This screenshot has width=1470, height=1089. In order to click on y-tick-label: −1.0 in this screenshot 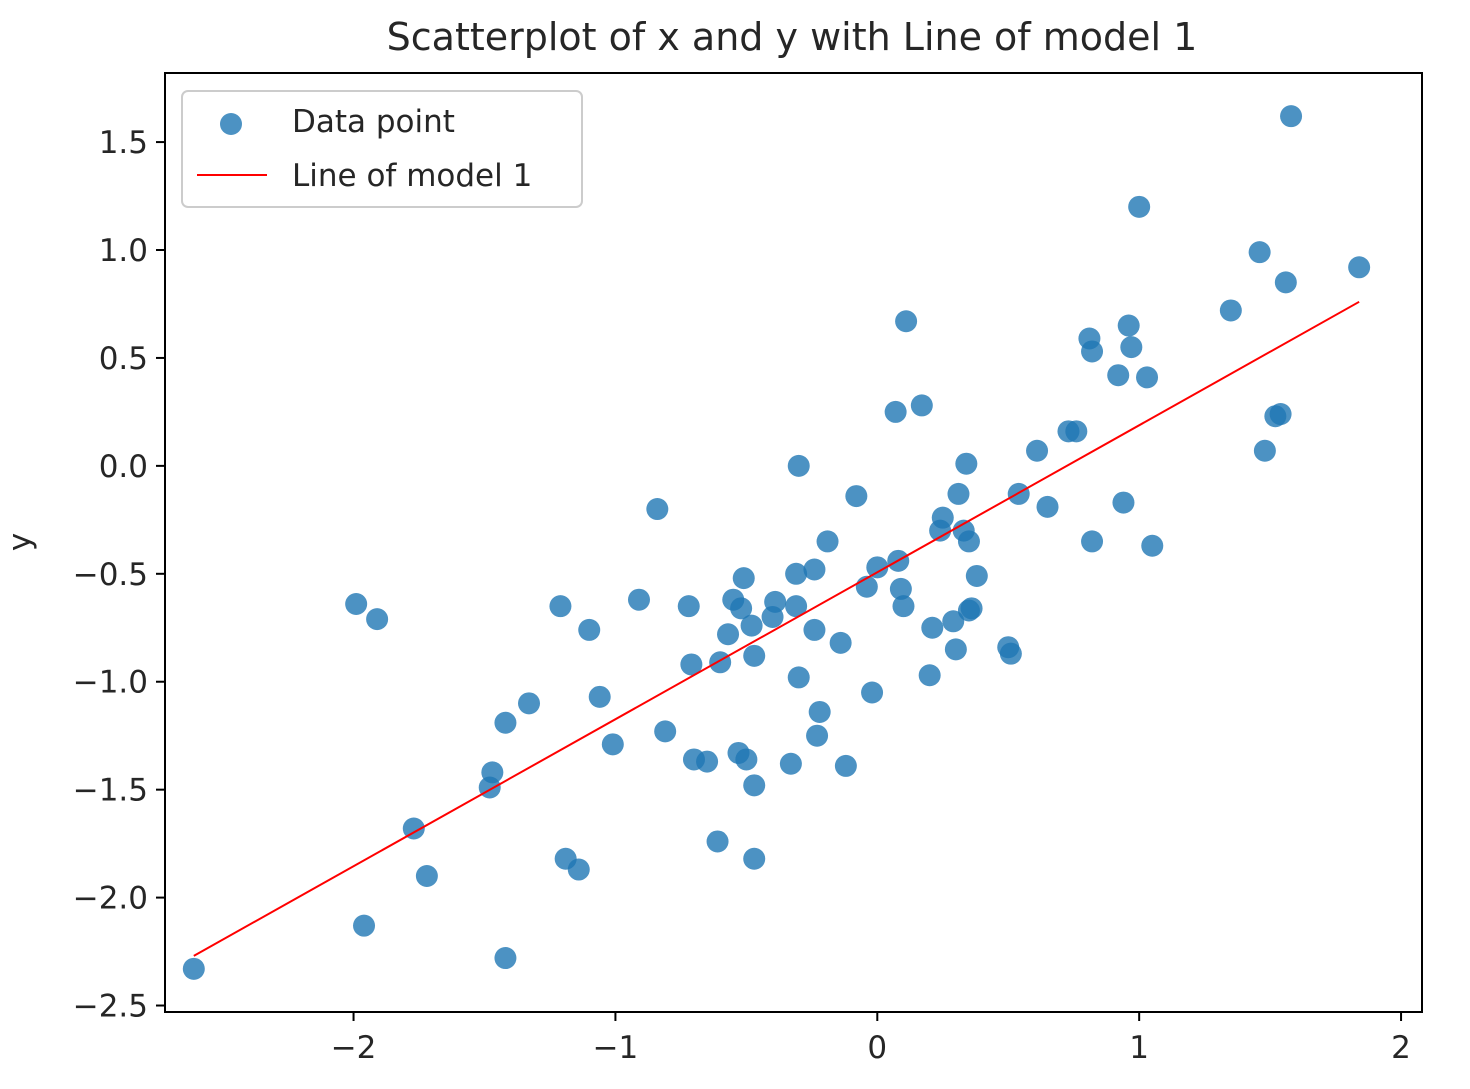, I will do `click(110, 683)`.